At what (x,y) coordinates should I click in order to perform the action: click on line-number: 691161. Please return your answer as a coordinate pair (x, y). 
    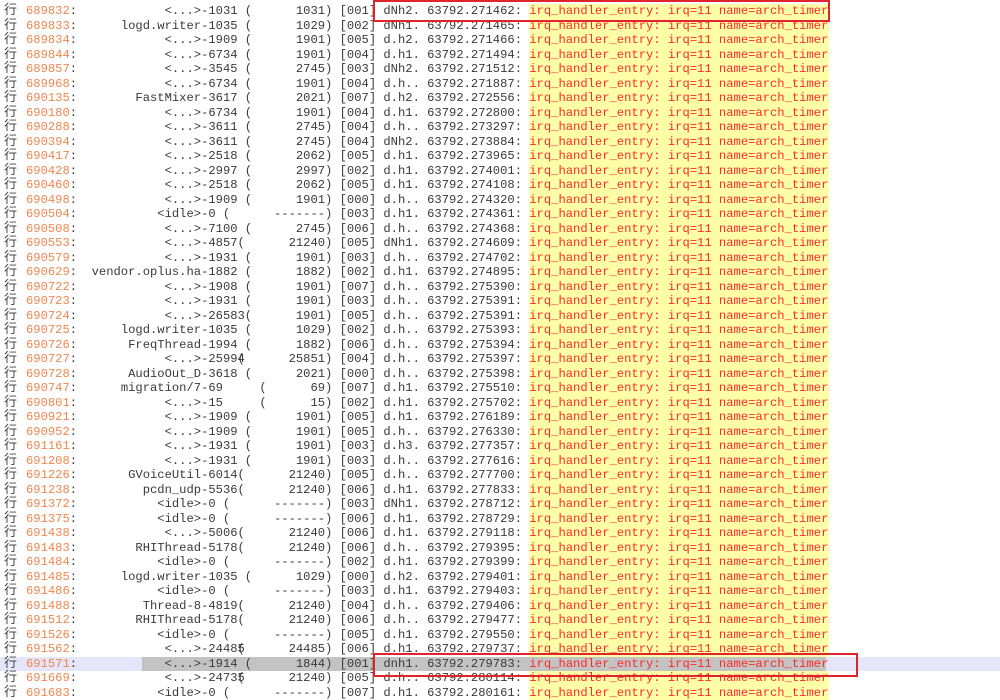
    Looking at the image, I should click on (51, 446).